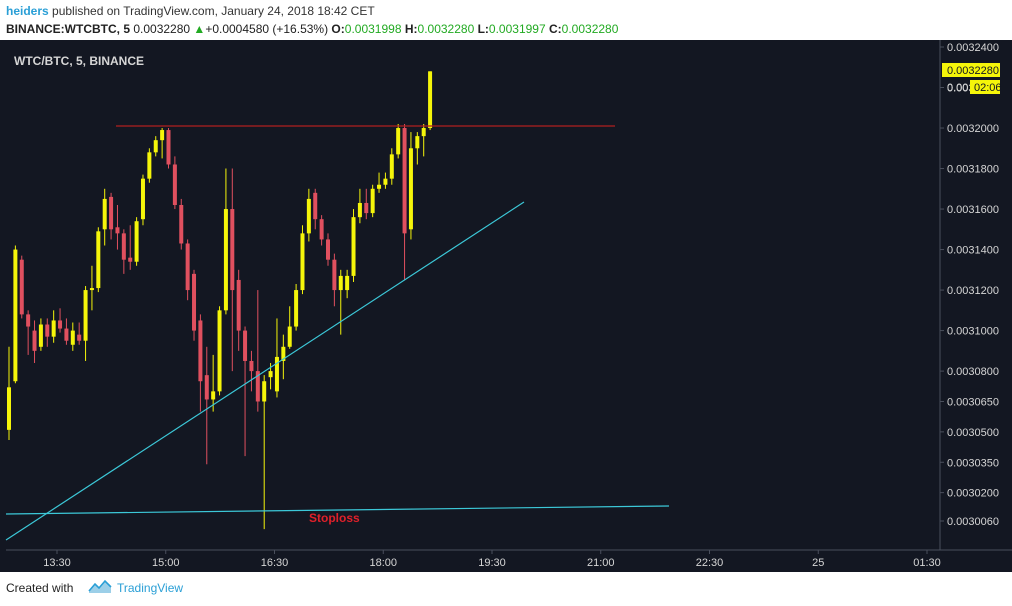 The height and width of the screenshot is (606, 1012). Describe the element at coordinates (973, 372) in the screenshot. I see `price-tick-label: 0.0030800` at that location.